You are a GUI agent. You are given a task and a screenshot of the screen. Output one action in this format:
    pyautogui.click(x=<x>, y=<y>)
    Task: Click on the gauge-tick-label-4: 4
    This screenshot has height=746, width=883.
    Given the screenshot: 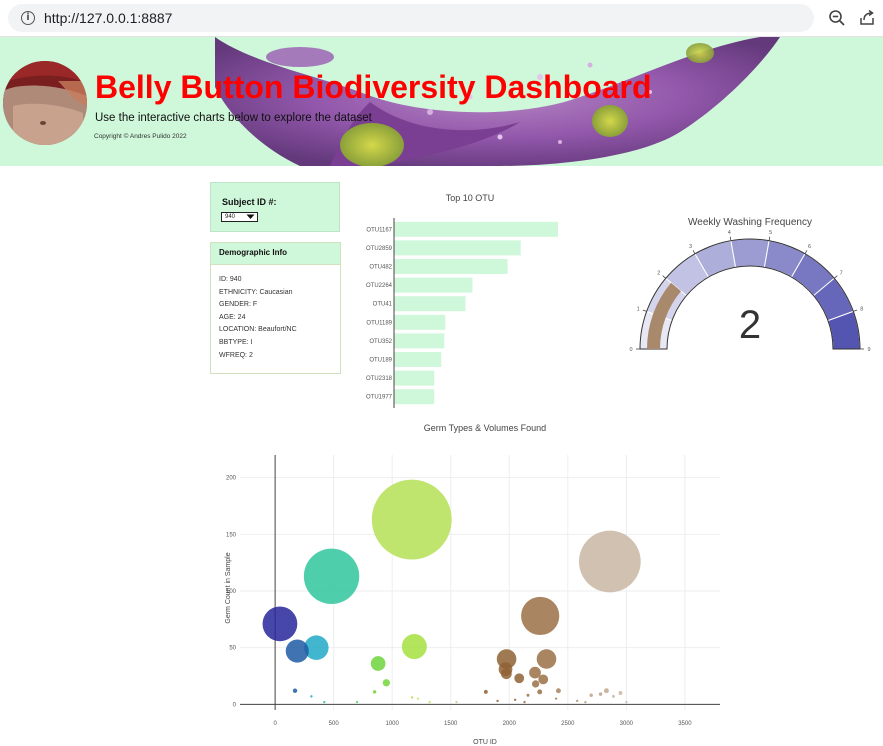 What is the action you would take?
    pyautogui.click(x=729, y=233)
    